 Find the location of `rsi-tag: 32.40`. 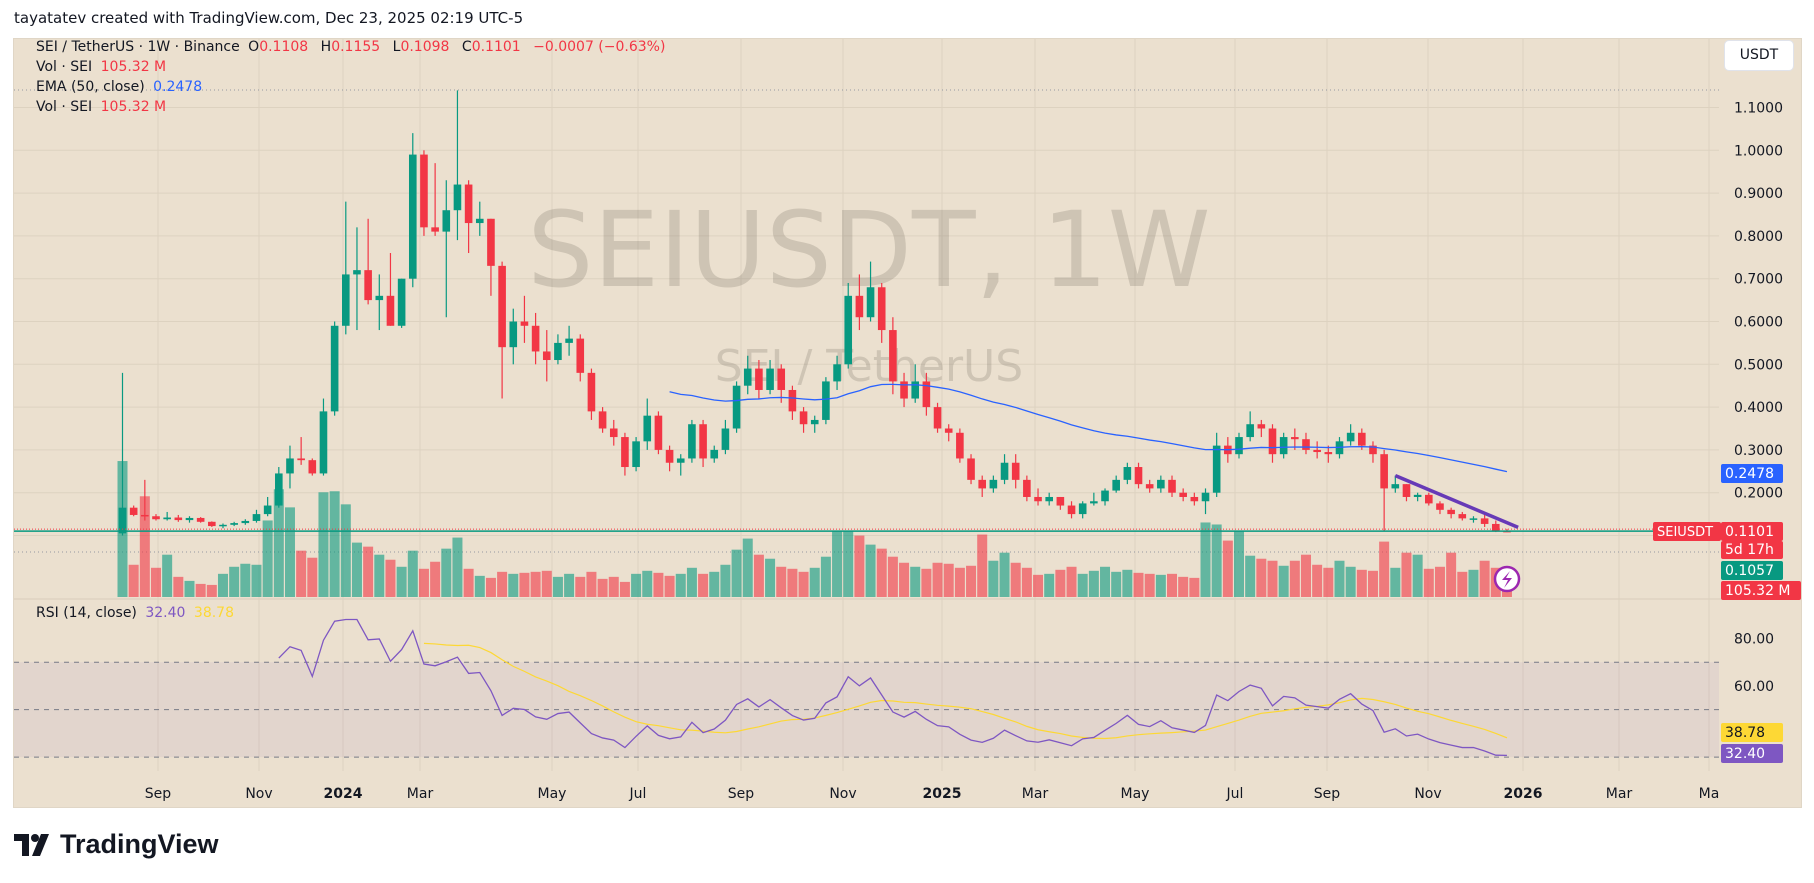

rsi-tag: 32.40 is located at coordinates (1745, 754).